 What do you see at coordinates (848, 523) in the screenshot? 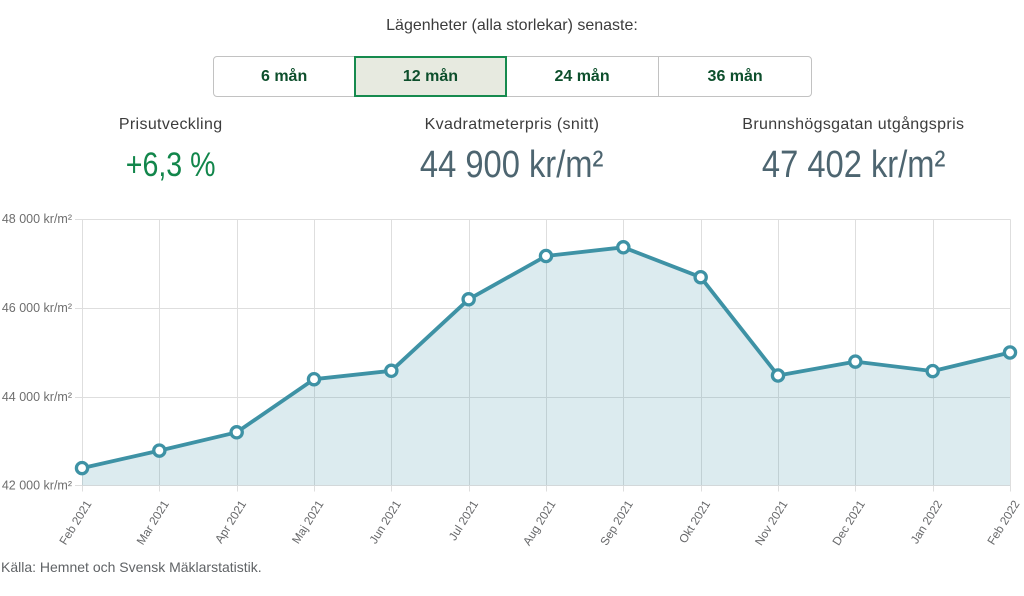
I see `svg-text: Dec 2021` at bounding box center [848, 523].